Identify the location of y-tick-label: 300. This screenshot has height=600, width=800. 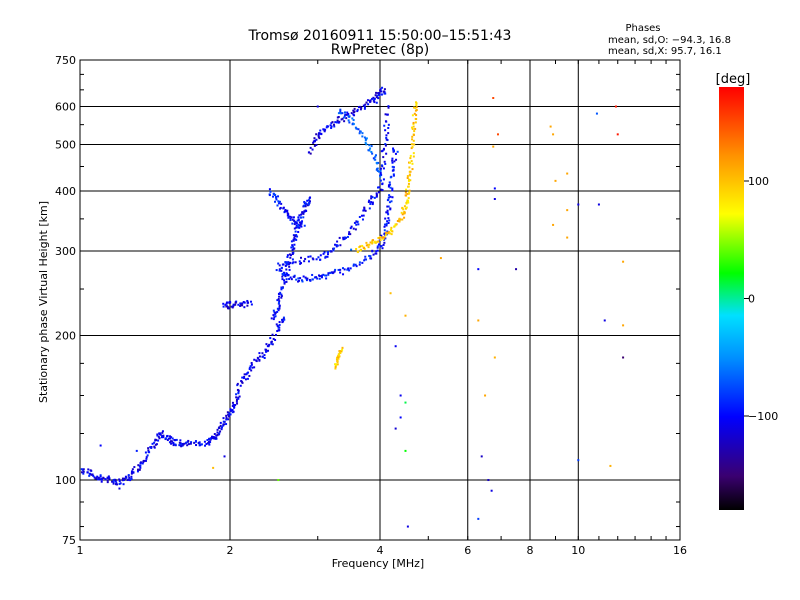
(65, 251).